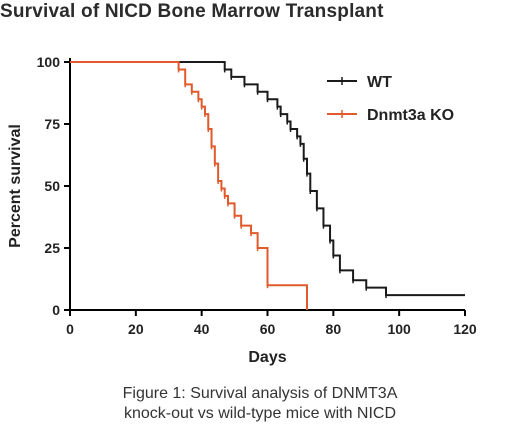 The image size is (520, 434). What do you see at coordinates (192, 11) in the screenshot?
I see `chart-title: Survival of NICD Bone Marrow Transplant` at bounding box center [192, 11].